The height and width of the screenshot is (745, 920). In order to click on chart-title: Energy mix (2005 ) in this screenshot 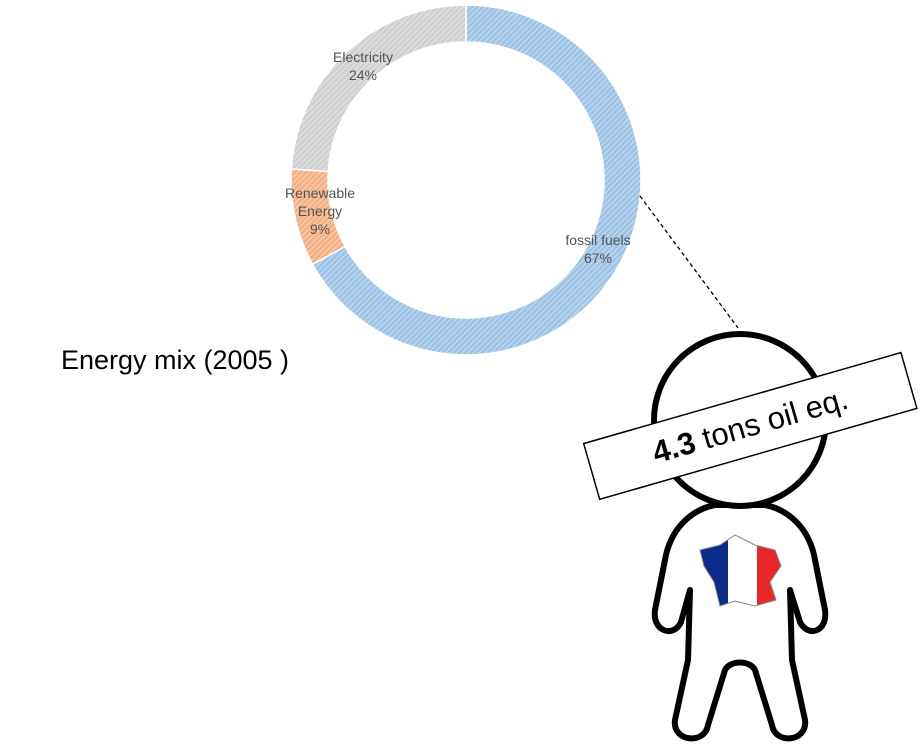, I will do `click(175, 360)`.